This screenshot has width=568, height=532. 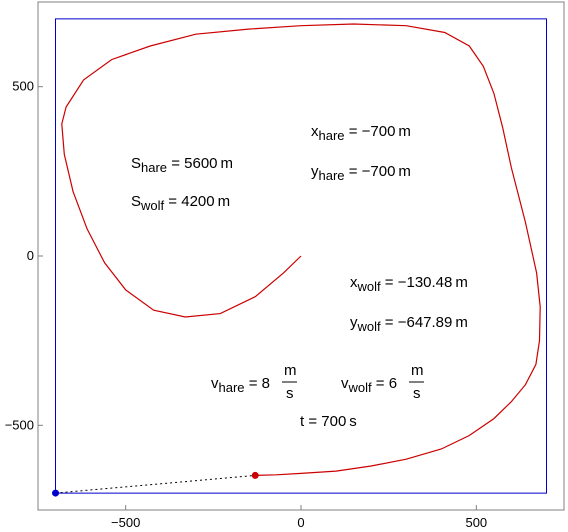 I want to click on hare-marker, so click(x=56, y=493).